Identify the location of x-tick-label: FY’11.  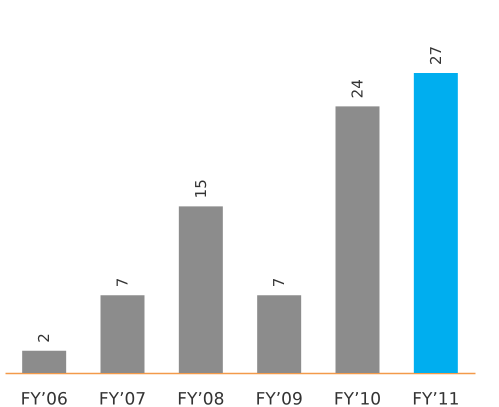
(436, 398).